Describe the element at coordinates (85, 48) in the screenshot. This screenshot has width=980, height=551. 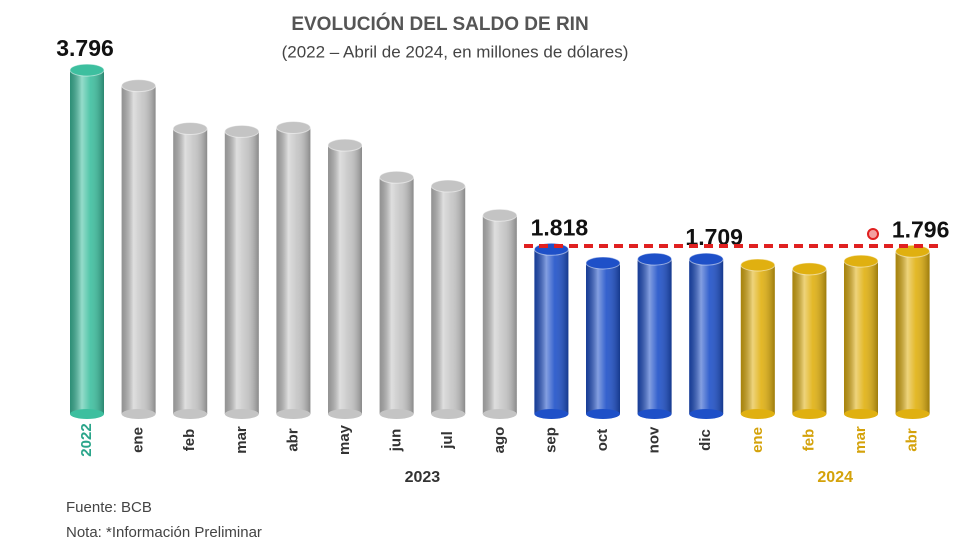
I see `data-label: 3.796` at that location.